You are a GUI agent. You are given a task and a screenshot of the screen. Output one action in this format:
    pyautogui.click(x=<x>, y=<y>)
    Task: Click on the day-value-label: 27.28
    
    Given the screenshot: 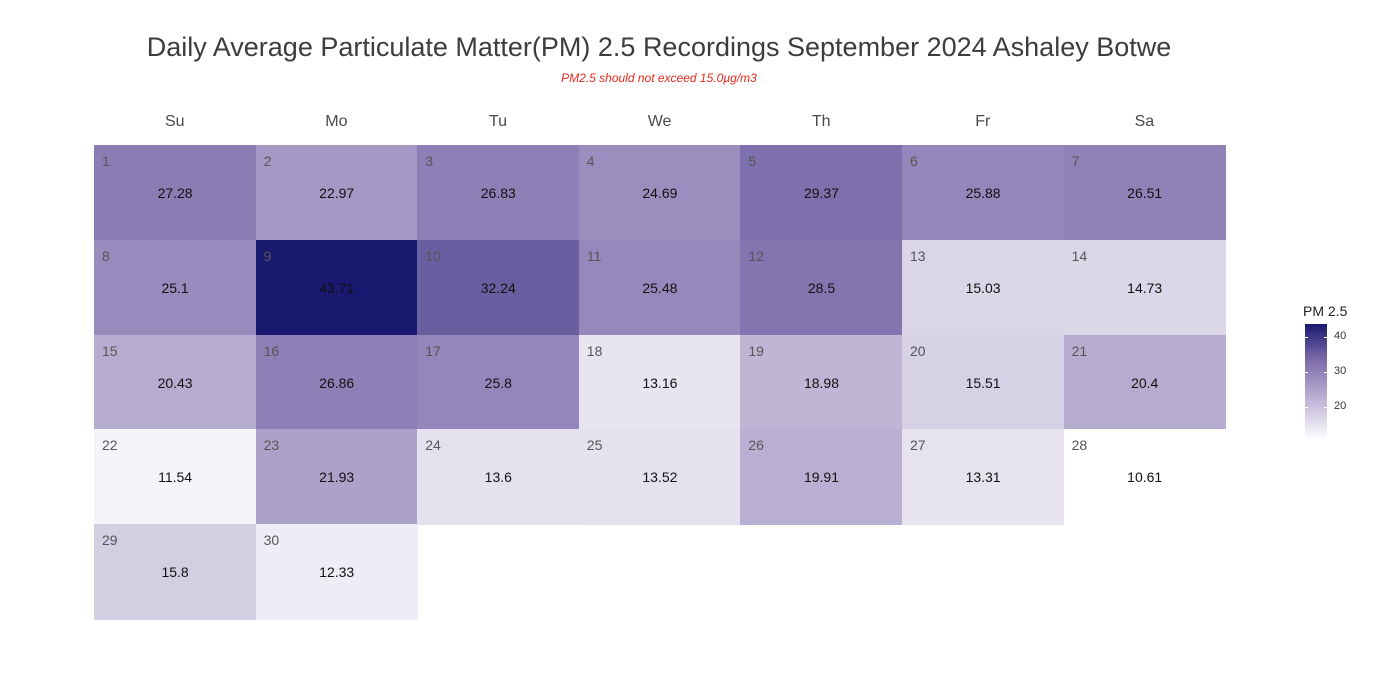 What is the action you would take?
    pyautogui.click(x=175, y=193)
    